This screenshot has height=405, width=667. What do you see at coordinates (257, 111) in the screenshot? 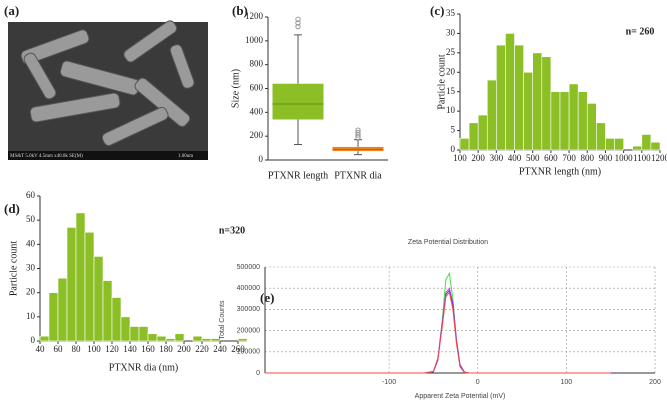
I see `y-tick-label: 400` at bounding box center [257, 111].